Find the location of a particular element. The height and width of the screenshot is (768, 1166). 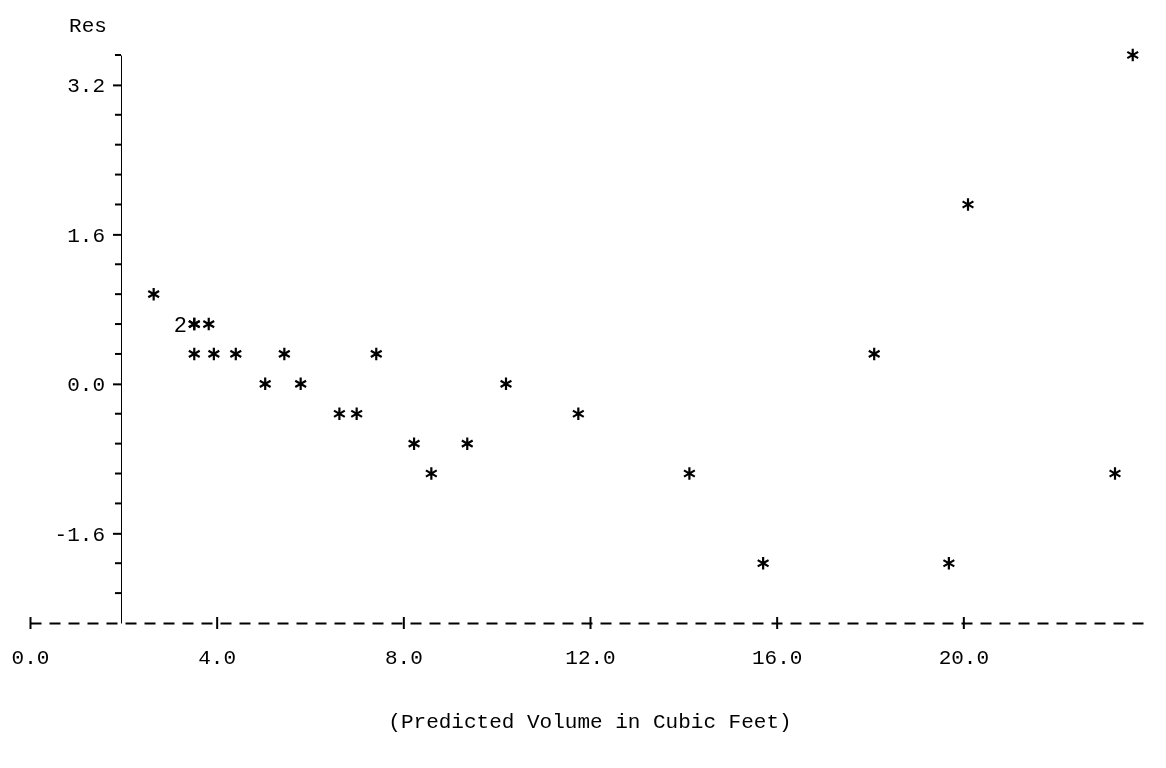

y-tick-label: 1.6 is located at coordinates (86, 236).